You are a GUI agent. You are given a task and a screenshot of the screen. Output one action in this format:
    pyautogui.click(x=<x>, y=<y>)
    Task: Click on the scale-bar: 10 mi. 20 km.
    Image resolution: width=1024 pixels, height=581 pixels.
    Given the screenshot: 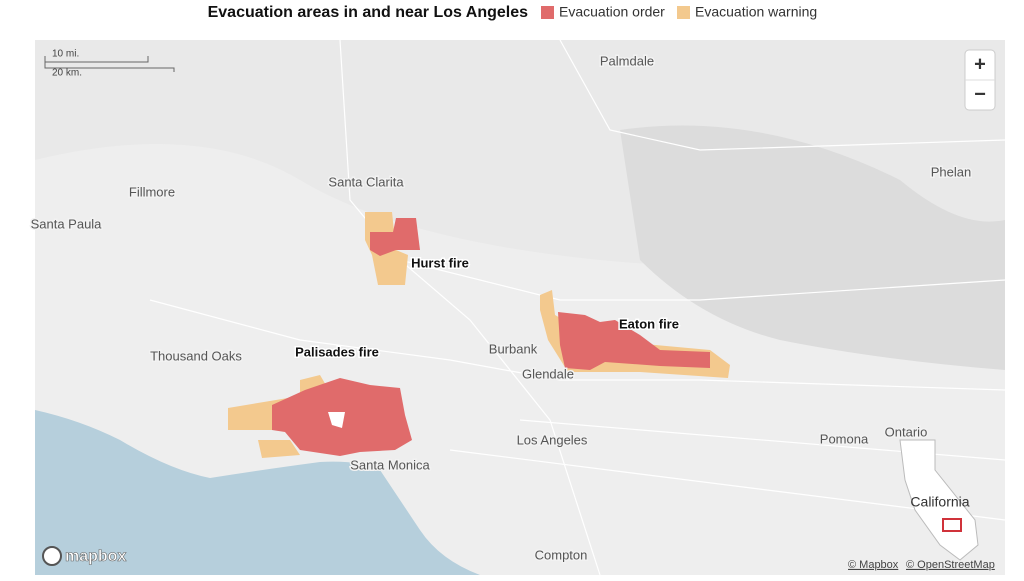 What is the action you would take?
    pyautogui.click(x=109, y=64)
    